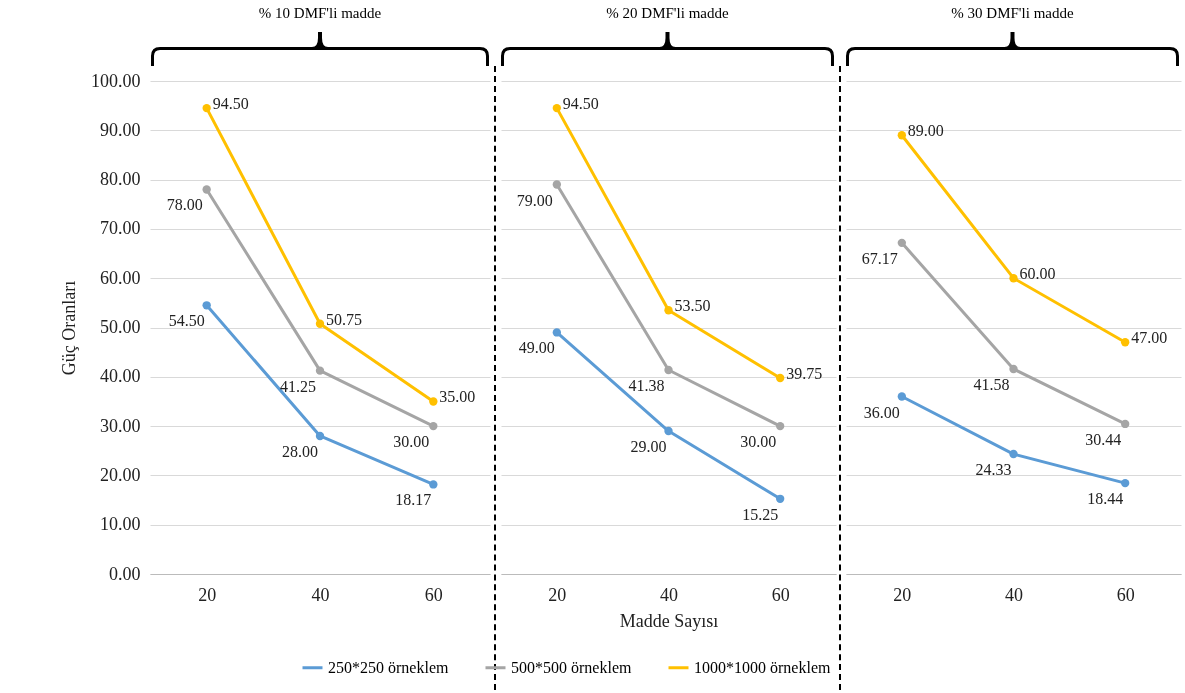 The width and height of the screenshot is (1185, 693). I want to click on data-label: 39.75, so click(804, 374).